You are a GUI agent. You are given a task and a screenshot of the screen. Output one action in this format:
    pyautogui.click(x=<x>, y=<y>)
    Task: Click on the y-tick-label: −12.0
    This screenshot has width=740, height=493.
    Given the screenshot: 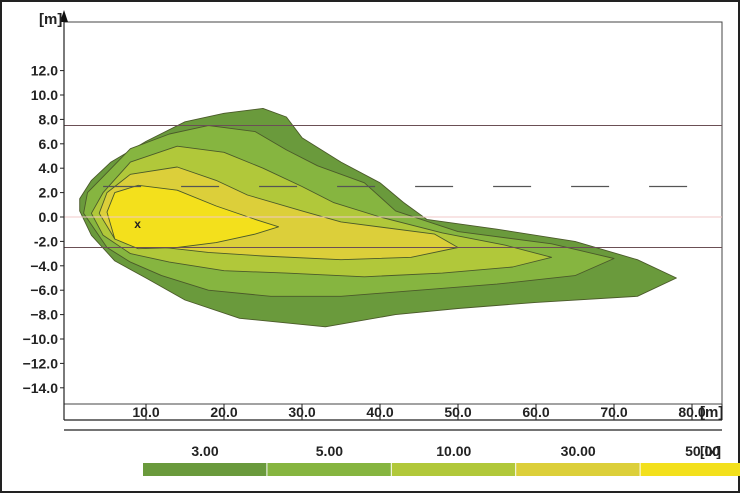 What is the action you would take?
    pyautogui.click(x=41, y=363)
    